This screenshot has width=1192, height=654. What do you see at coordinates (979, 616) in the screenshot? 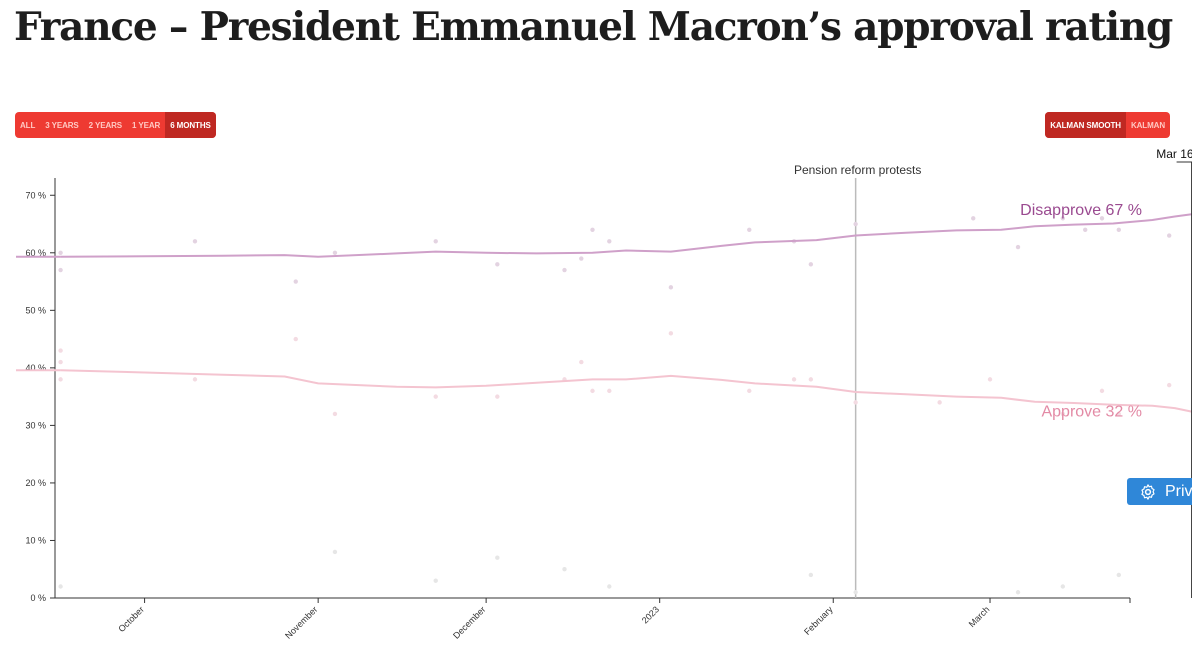
I see `x-tick-label: March` at bounding box center [979, 616].